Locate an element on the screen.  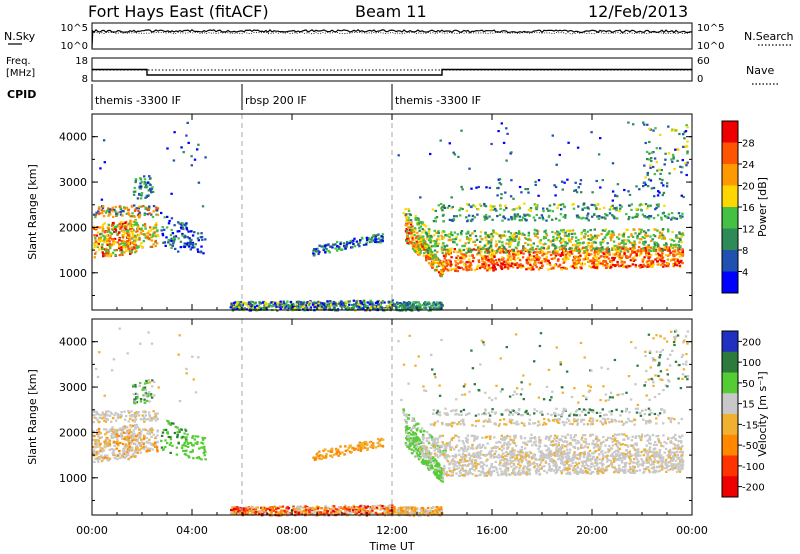
noise-panel: N.Sky 10^5 10^0 10^5 10^0 N.Search is located at coordinates (399, 37).